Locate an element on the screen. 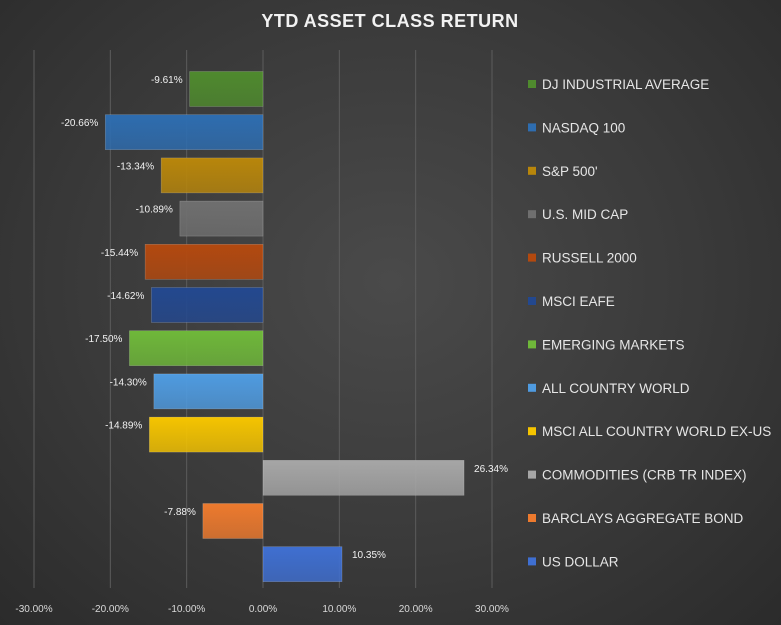 This screenshot has height=625, width=781. chart-title: YTD ASSET CLASS RETURN is located at coordinates (389, 21).